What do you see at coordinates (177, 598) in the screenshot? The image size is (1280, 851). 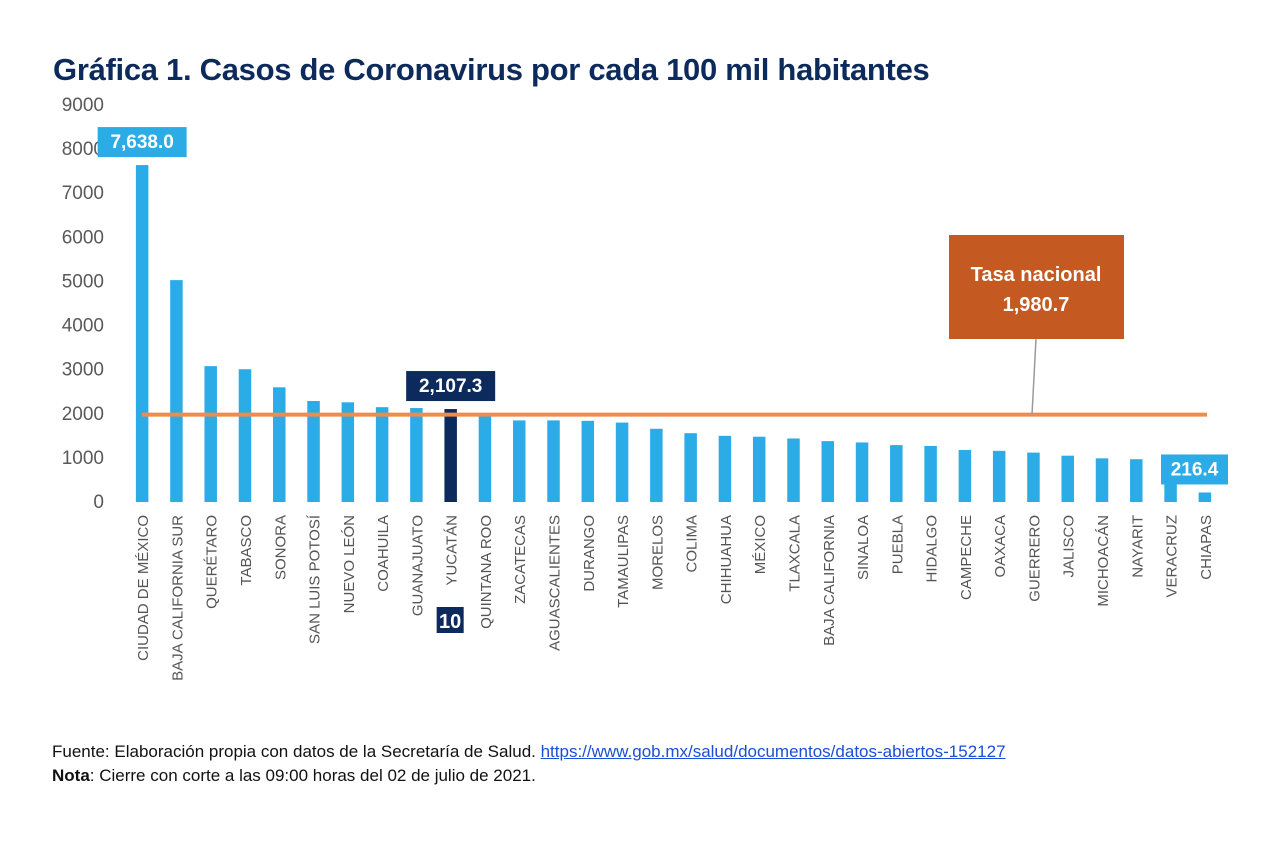 I see `category-label: BAJA CALIFORNIA SUR` at bounding box center [177, 598].